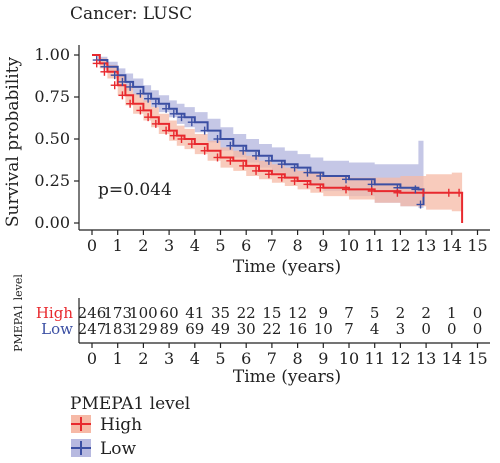  Describe the element at coordinates (477, 358) in the screenshot. I see `risk-x-tick-label: 15` at that location.